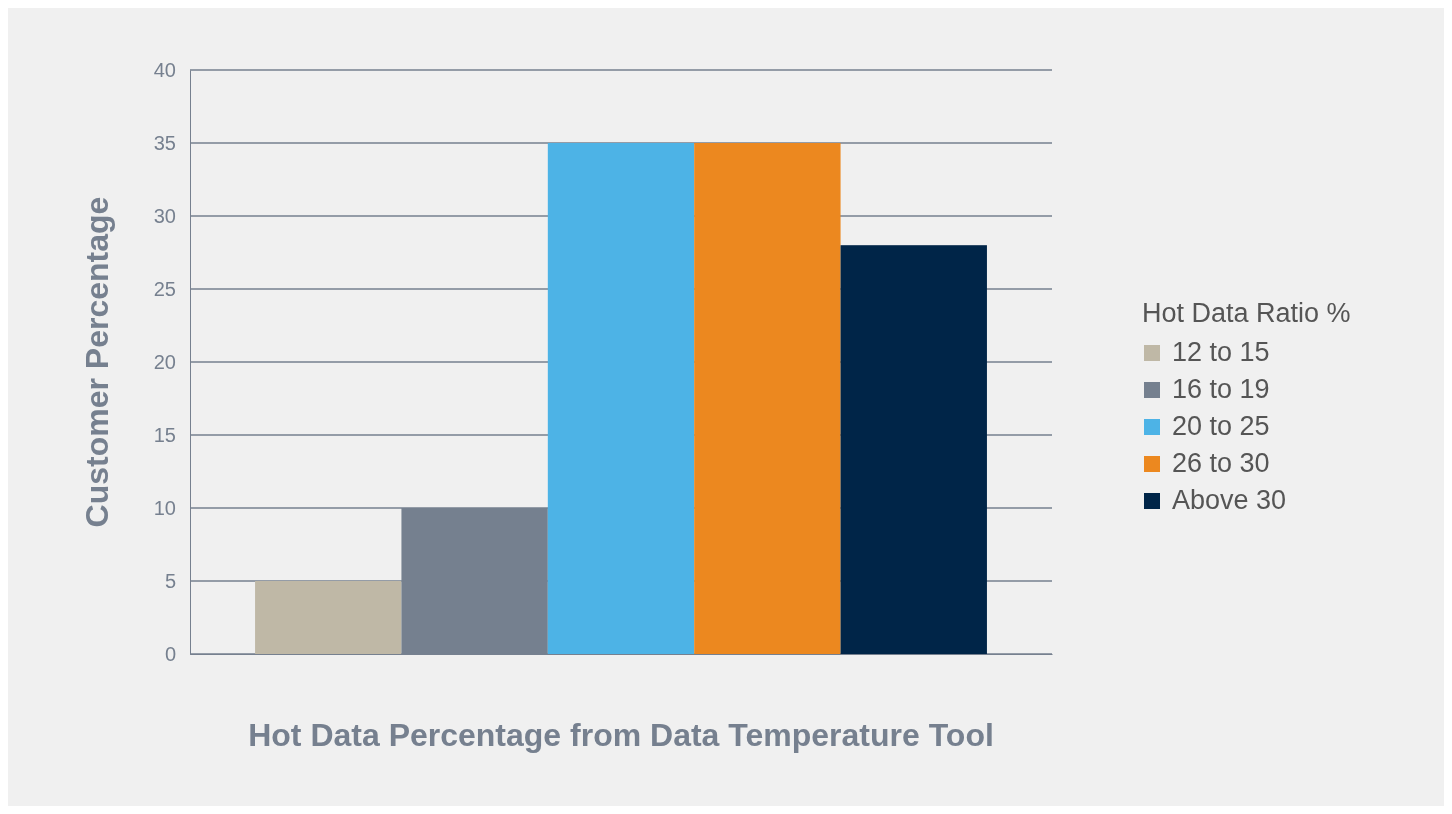 The width and height of the screenshot is (1452, 814). Describe the element at coordinates (170, 580) in the screenshot. I see `y-tick-label: 5` at that location.